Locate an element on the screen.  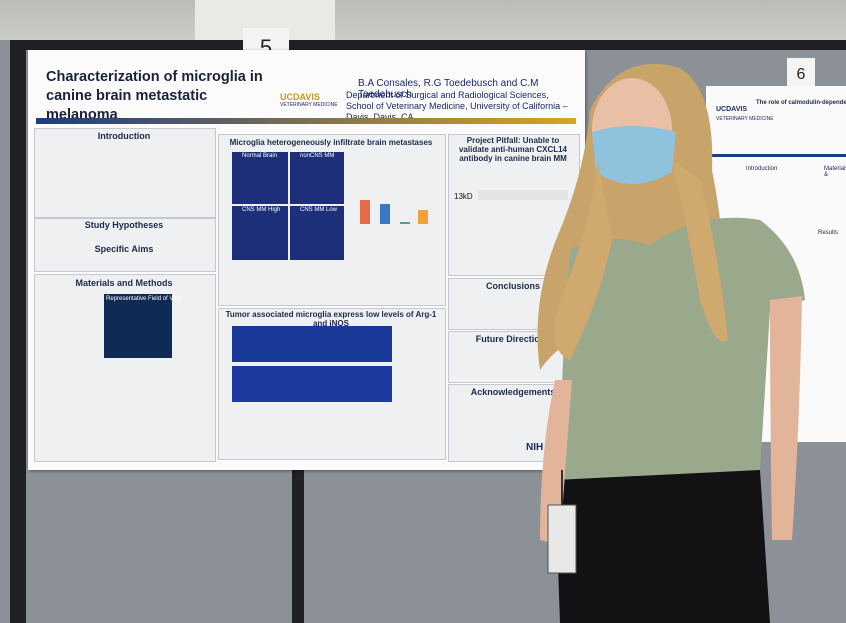
panel-top is located at coordinates (428, 45).